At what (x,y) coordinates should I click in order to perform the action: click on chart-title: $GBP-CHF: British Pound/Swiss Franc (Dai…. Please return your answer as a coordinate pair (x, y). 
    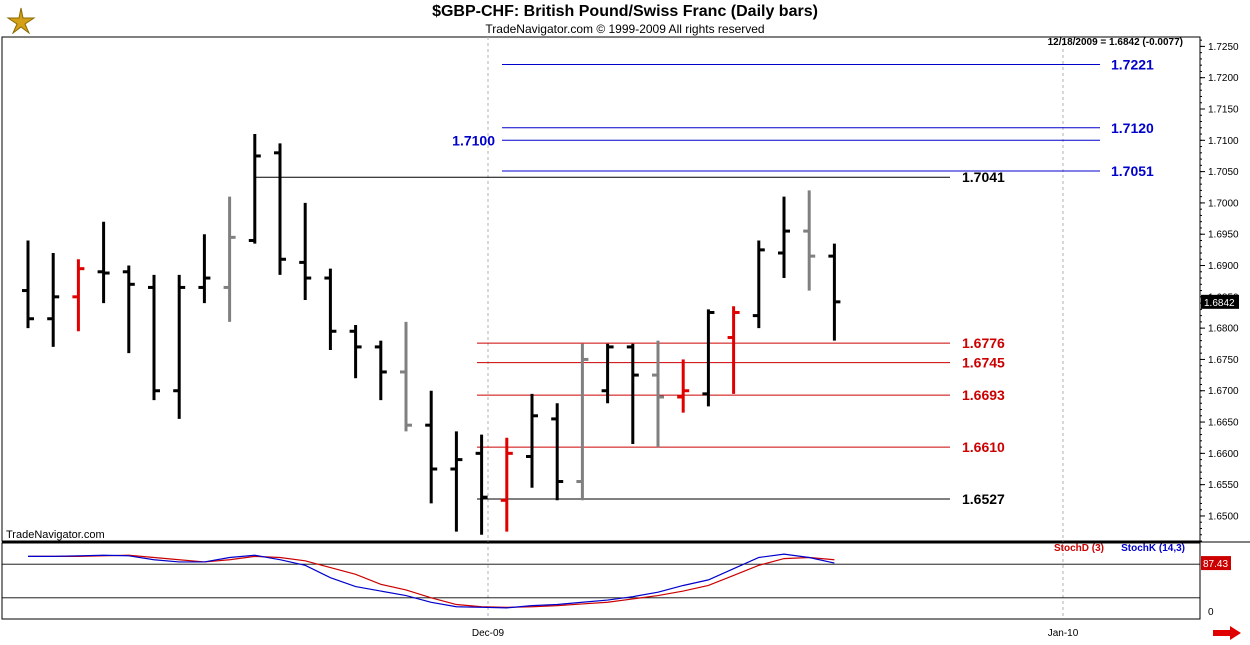
    Looking at the image, I should click on (625, 11).